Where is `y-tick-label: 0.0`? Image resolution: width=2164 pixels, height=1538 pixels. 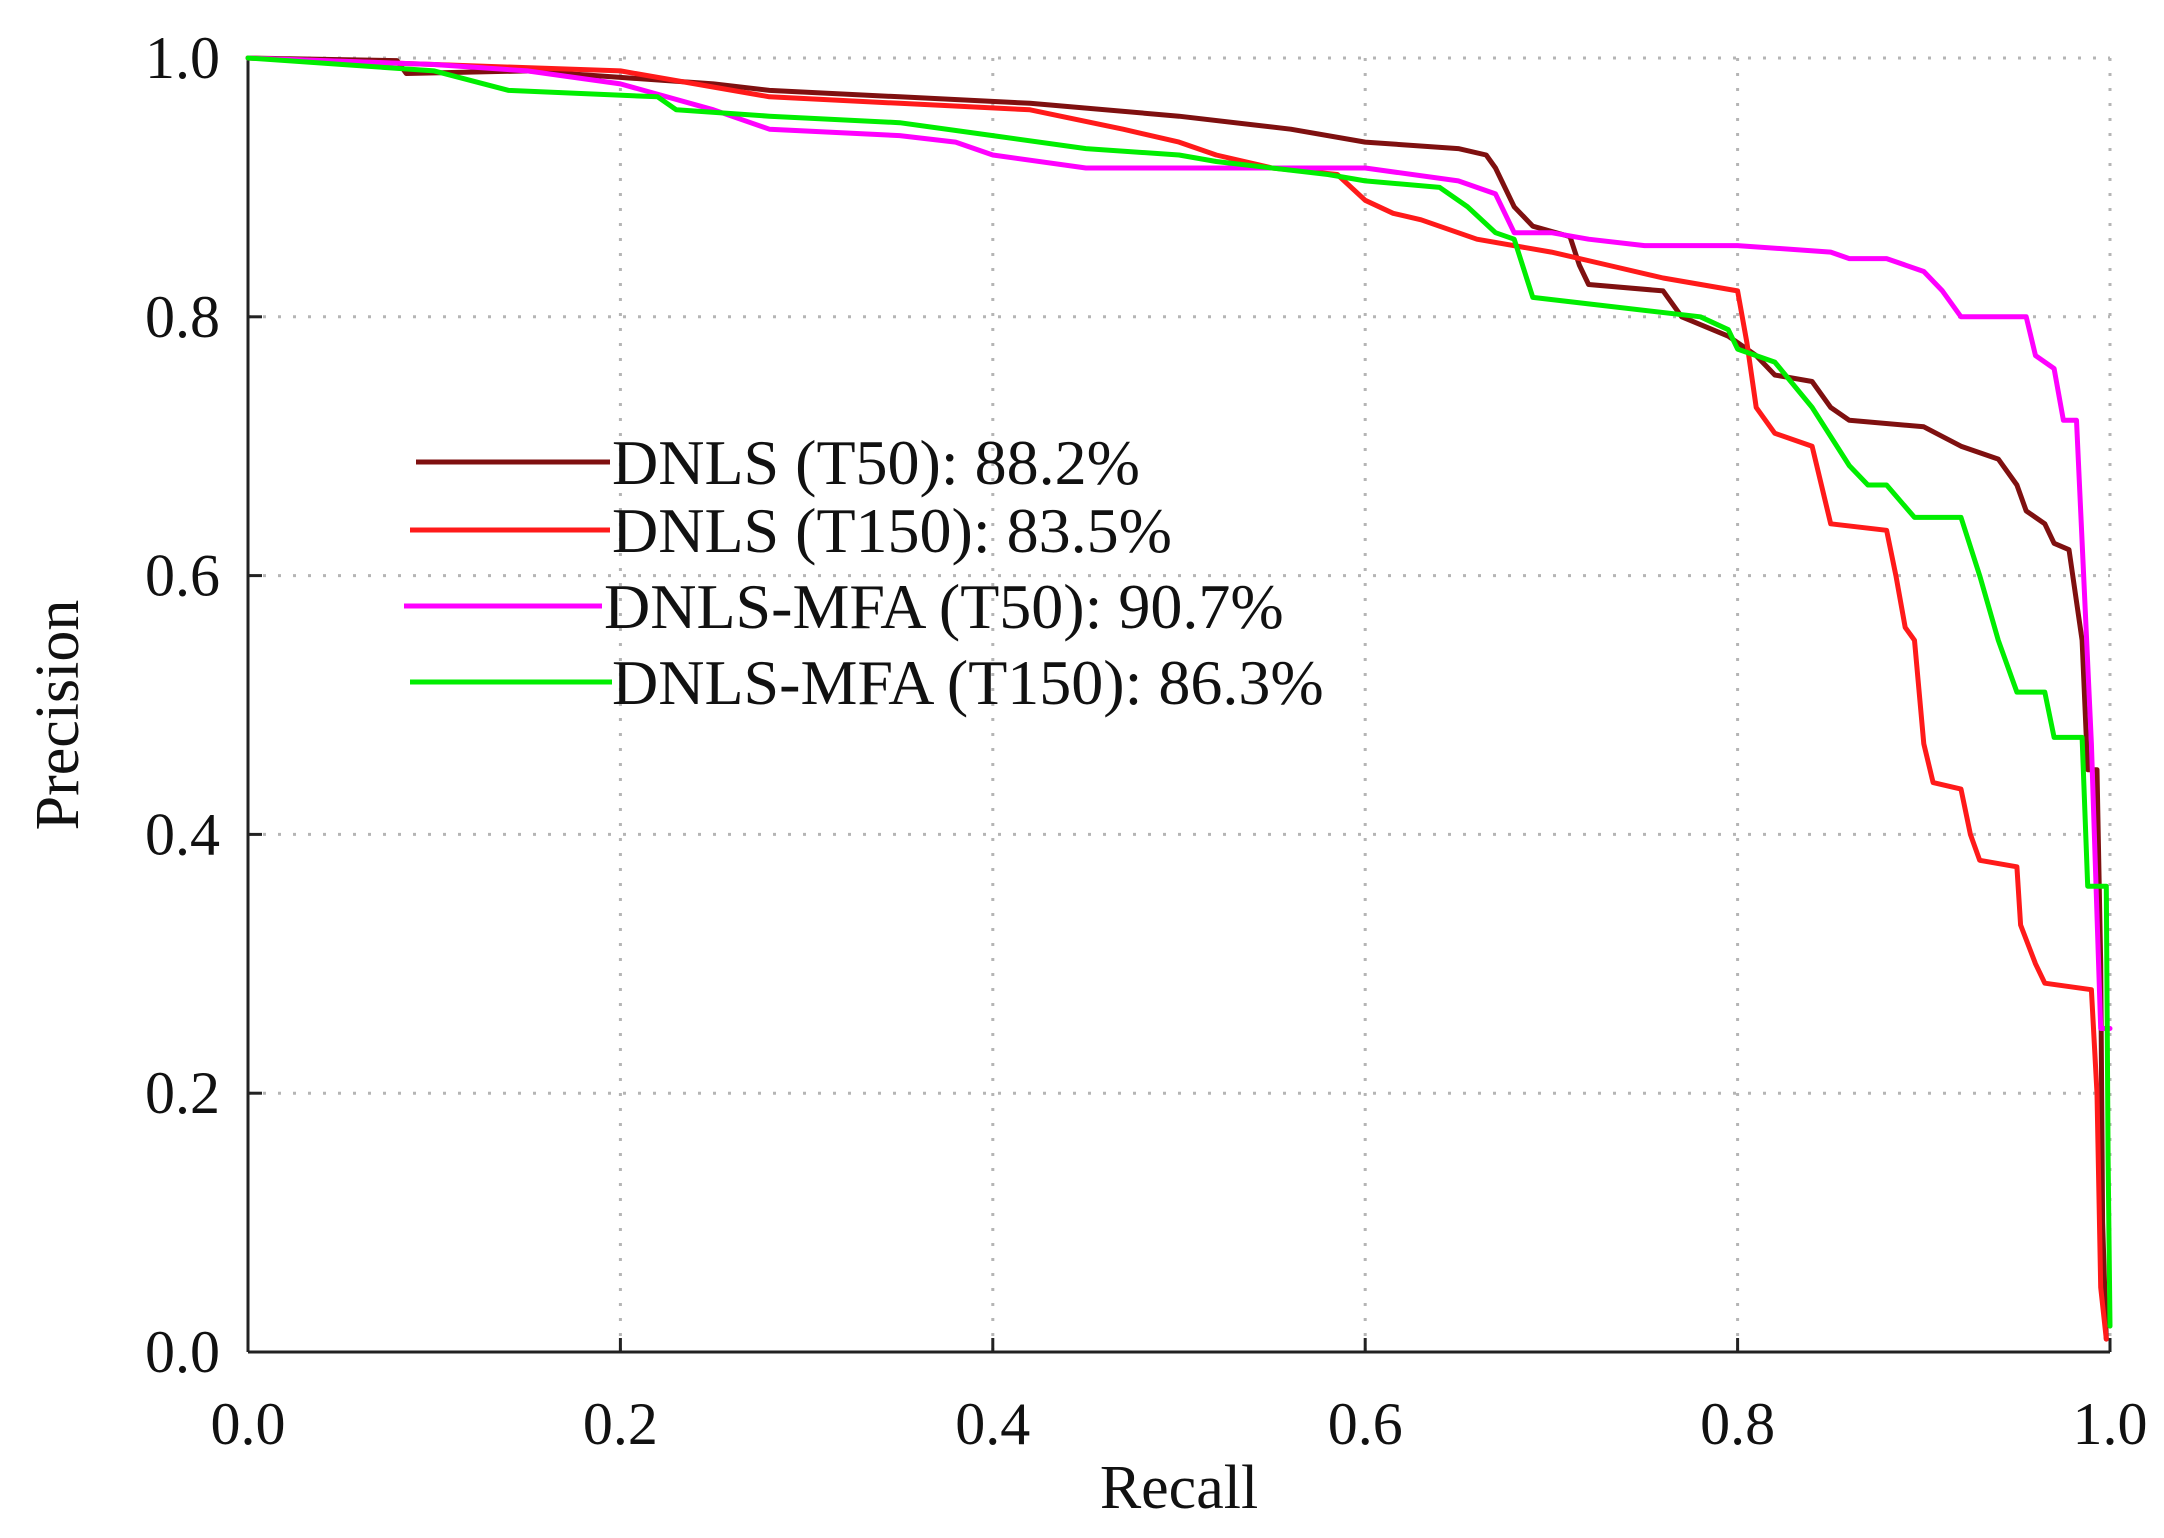 y-tick-label: 0.0 is located at coordinates (182, 1352).